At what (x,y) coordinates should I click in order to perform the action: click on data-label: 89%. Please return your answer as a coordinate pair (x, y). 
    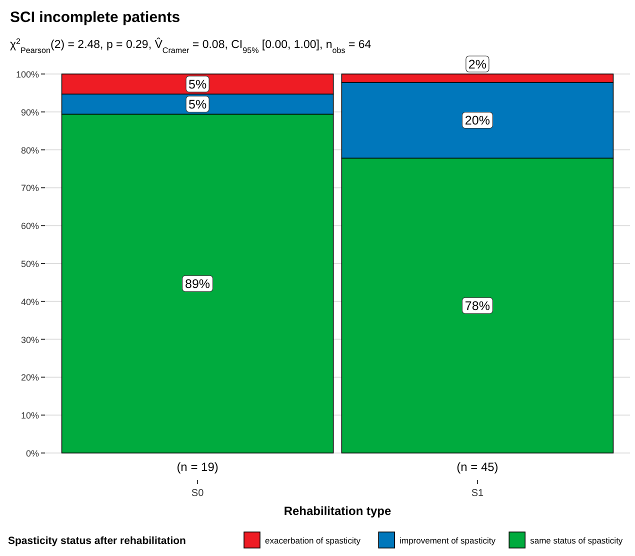
    Looking at the image, I should click on (197, 284).